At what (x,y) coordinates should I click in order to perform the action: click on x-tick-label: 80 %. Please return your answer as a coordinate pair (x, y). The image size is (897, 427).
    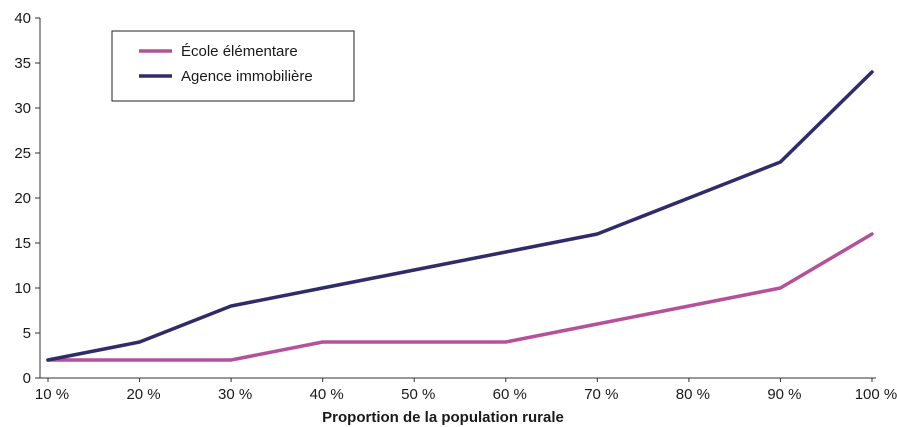
    Looking at the image, I should click on (693, 394).